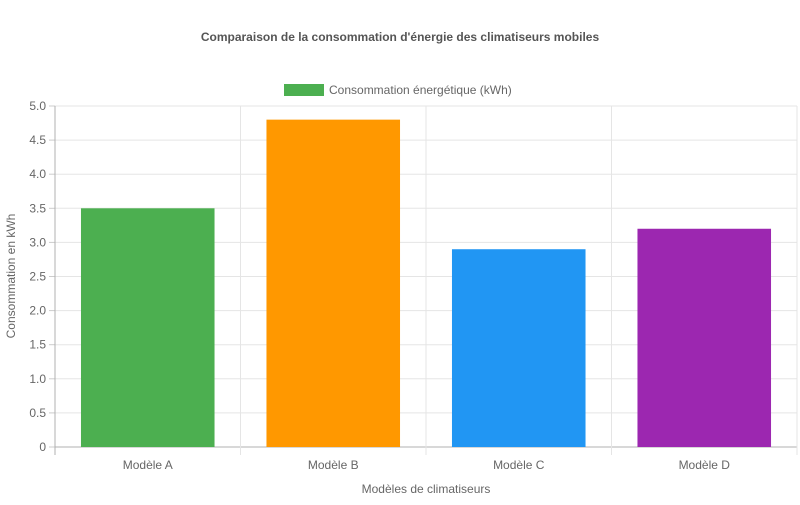 This screenshot has width=800, height=505. I want to click on y-tick-label: 2.0, so click(37, 311).